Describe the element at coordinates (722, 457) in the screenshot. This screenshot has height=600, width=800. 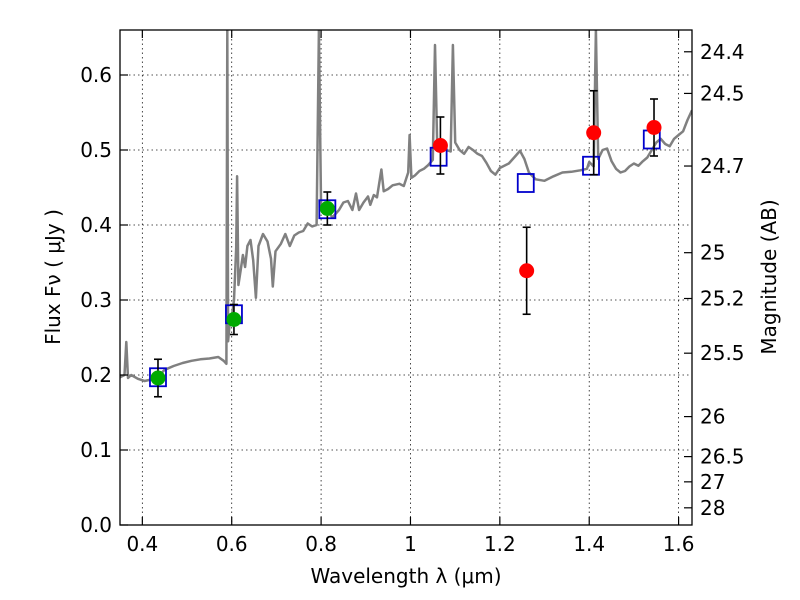
I see `right-tick-label: 26.5` at that location.